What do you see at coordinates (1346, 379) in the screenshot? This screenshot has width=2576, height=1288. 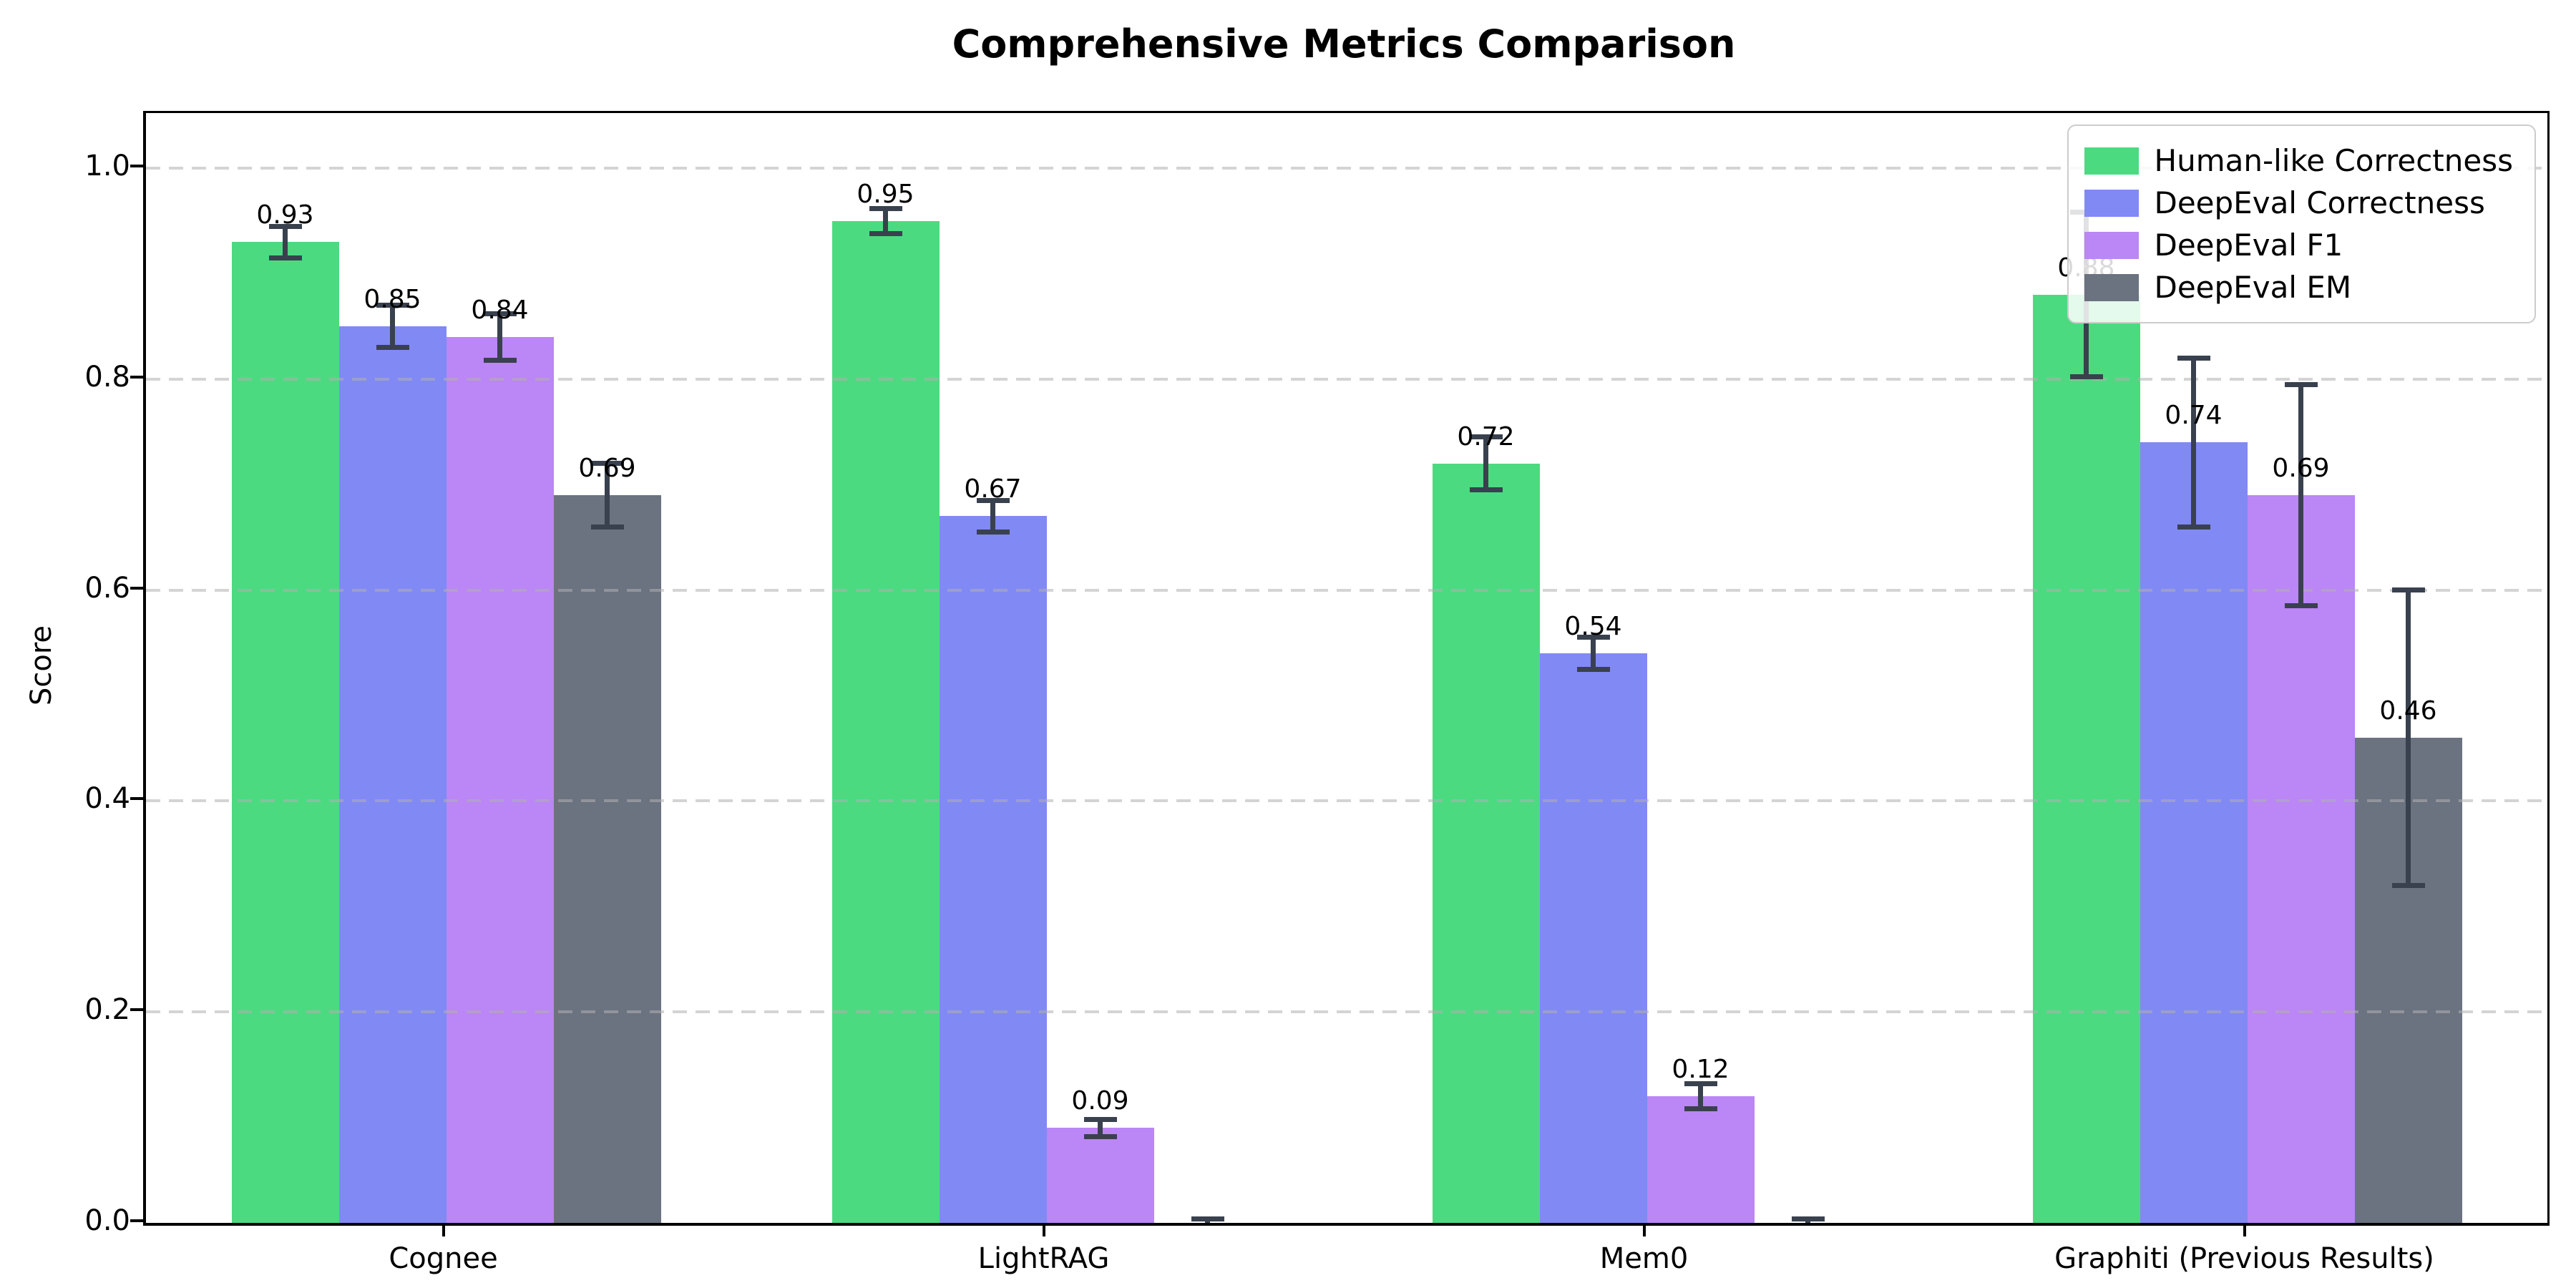 I see `gridline-y-0.8` at bounding box center [1346, 379].